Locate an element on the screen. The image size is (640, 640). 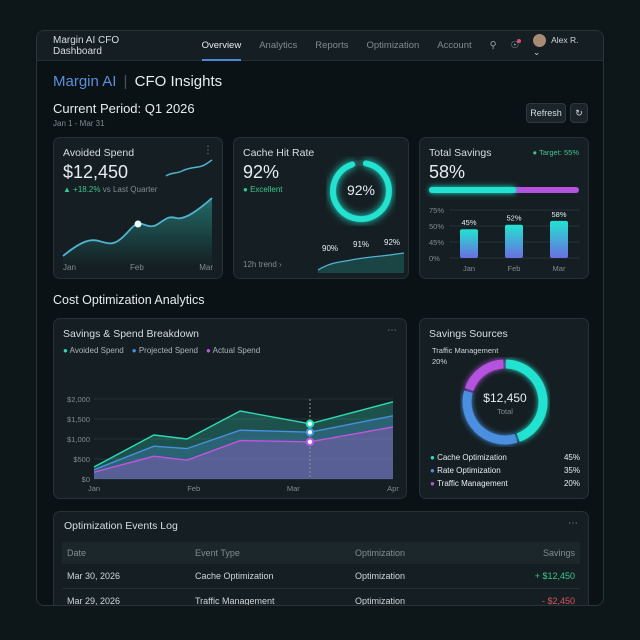
series-area is located at coordinates (243, 453).